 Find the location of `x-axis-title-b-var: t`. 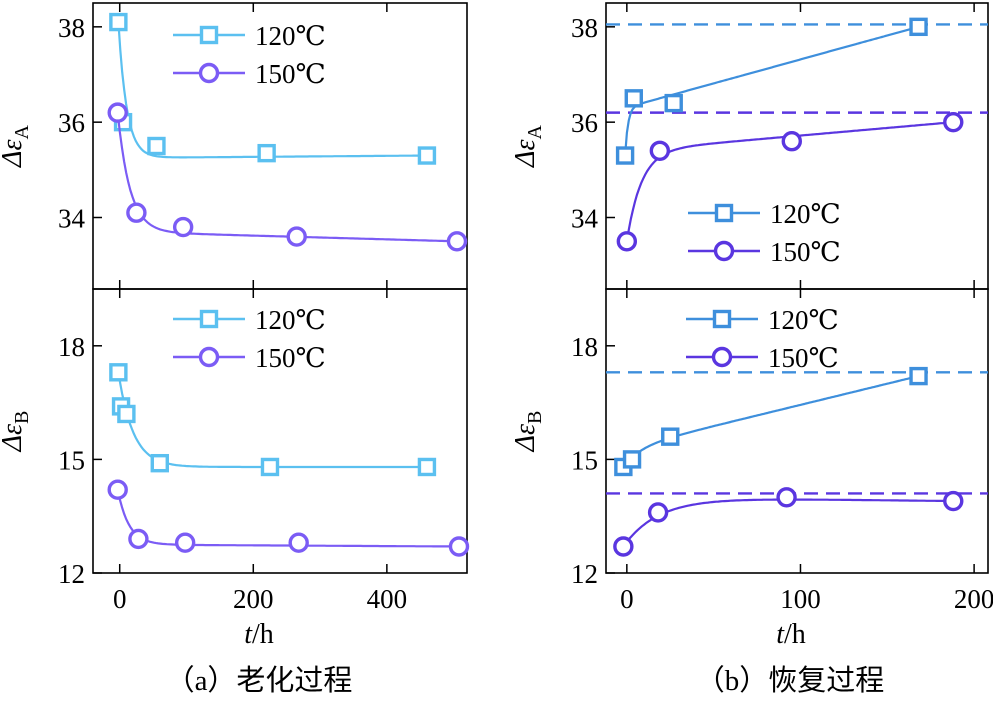

x-axis-title-b-var: t is located at coordinates (780, 634).